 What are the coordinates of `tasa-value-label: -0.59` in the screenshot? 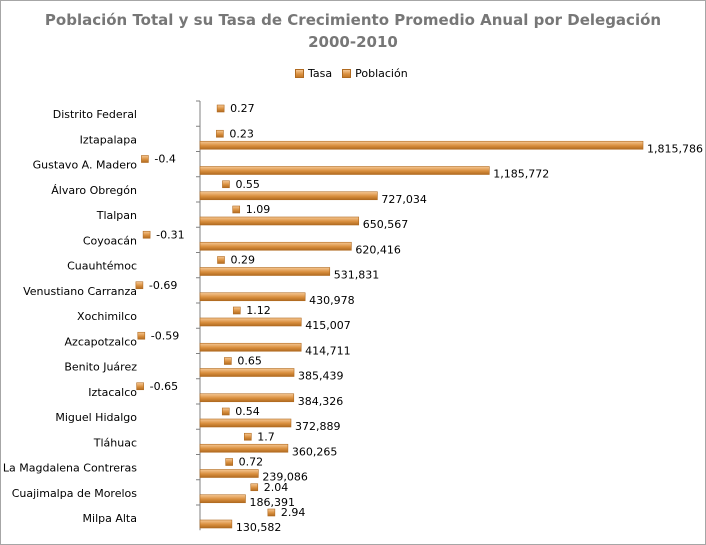 It's located at (165, 335).